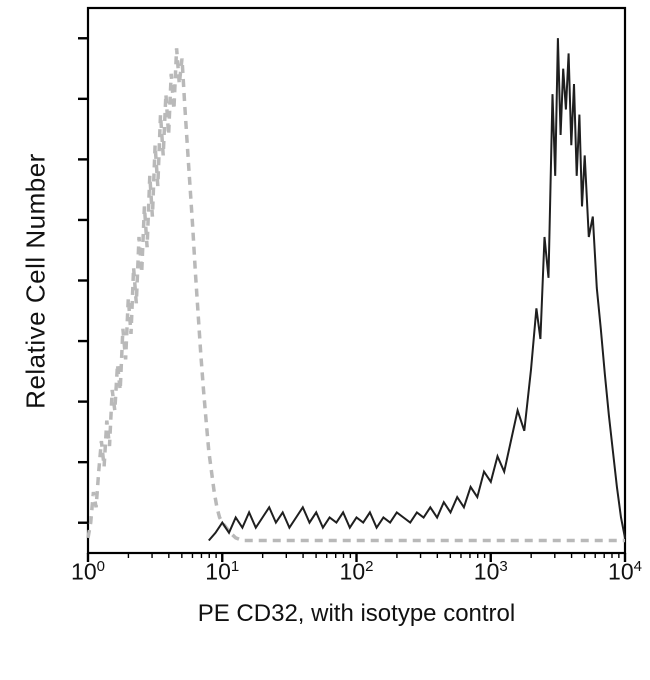 This screenshot has width=650, height=680. I want to click on x-tick-label: 10⁴, so click(625, 571).